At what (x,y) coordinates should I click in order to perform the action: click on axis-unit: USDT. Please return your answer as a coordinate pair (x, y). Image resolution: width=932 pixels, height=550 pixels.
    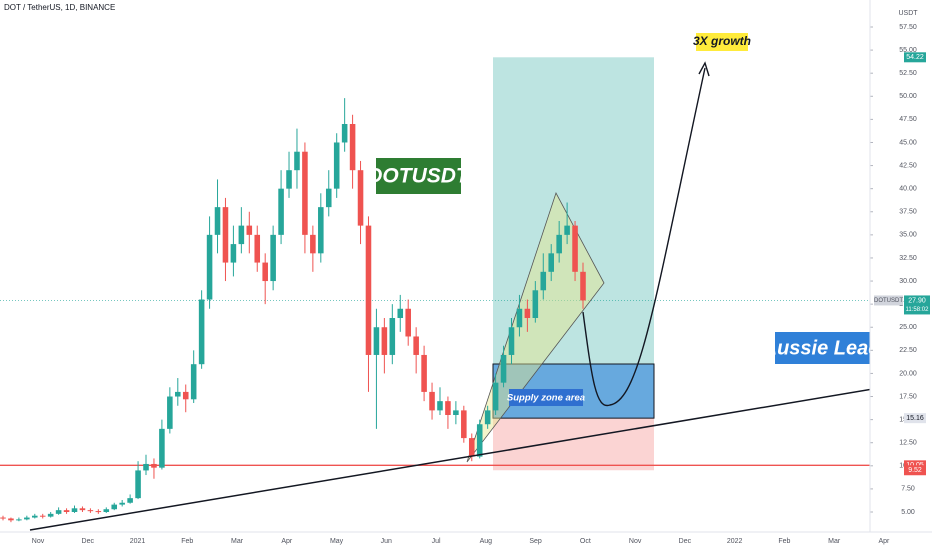
    Looking at the image, I should click on (908, 13).